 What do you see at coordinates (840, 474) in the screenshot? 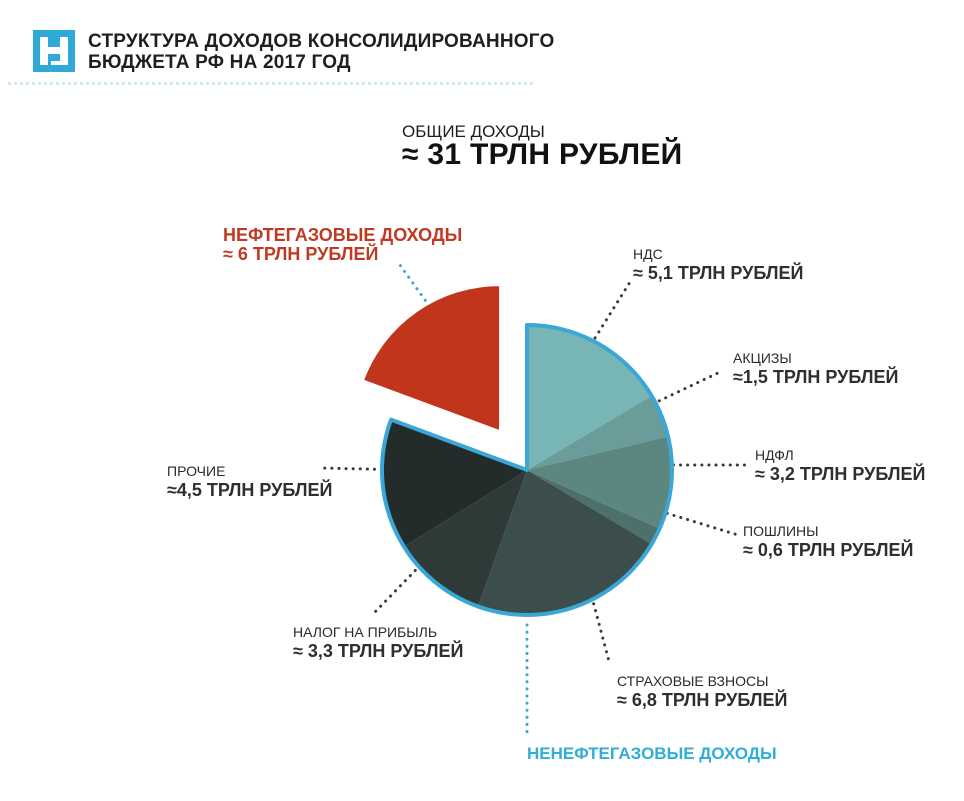
I see `label-income-tax-value: ≈ 3,2 ТРЛН РУБЛЕЙ` at bounding box center [840, 474].